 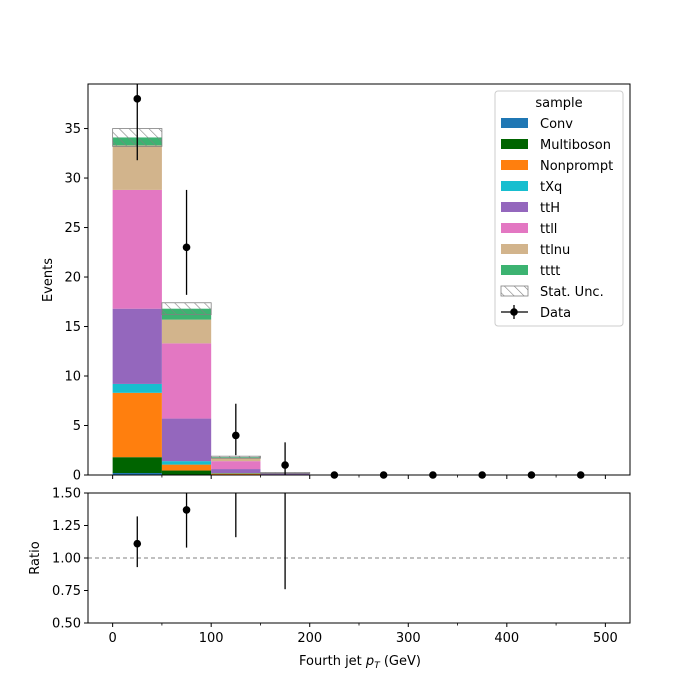 I want to click on x-tick-label-400: 400, so click(x=506, y=638).